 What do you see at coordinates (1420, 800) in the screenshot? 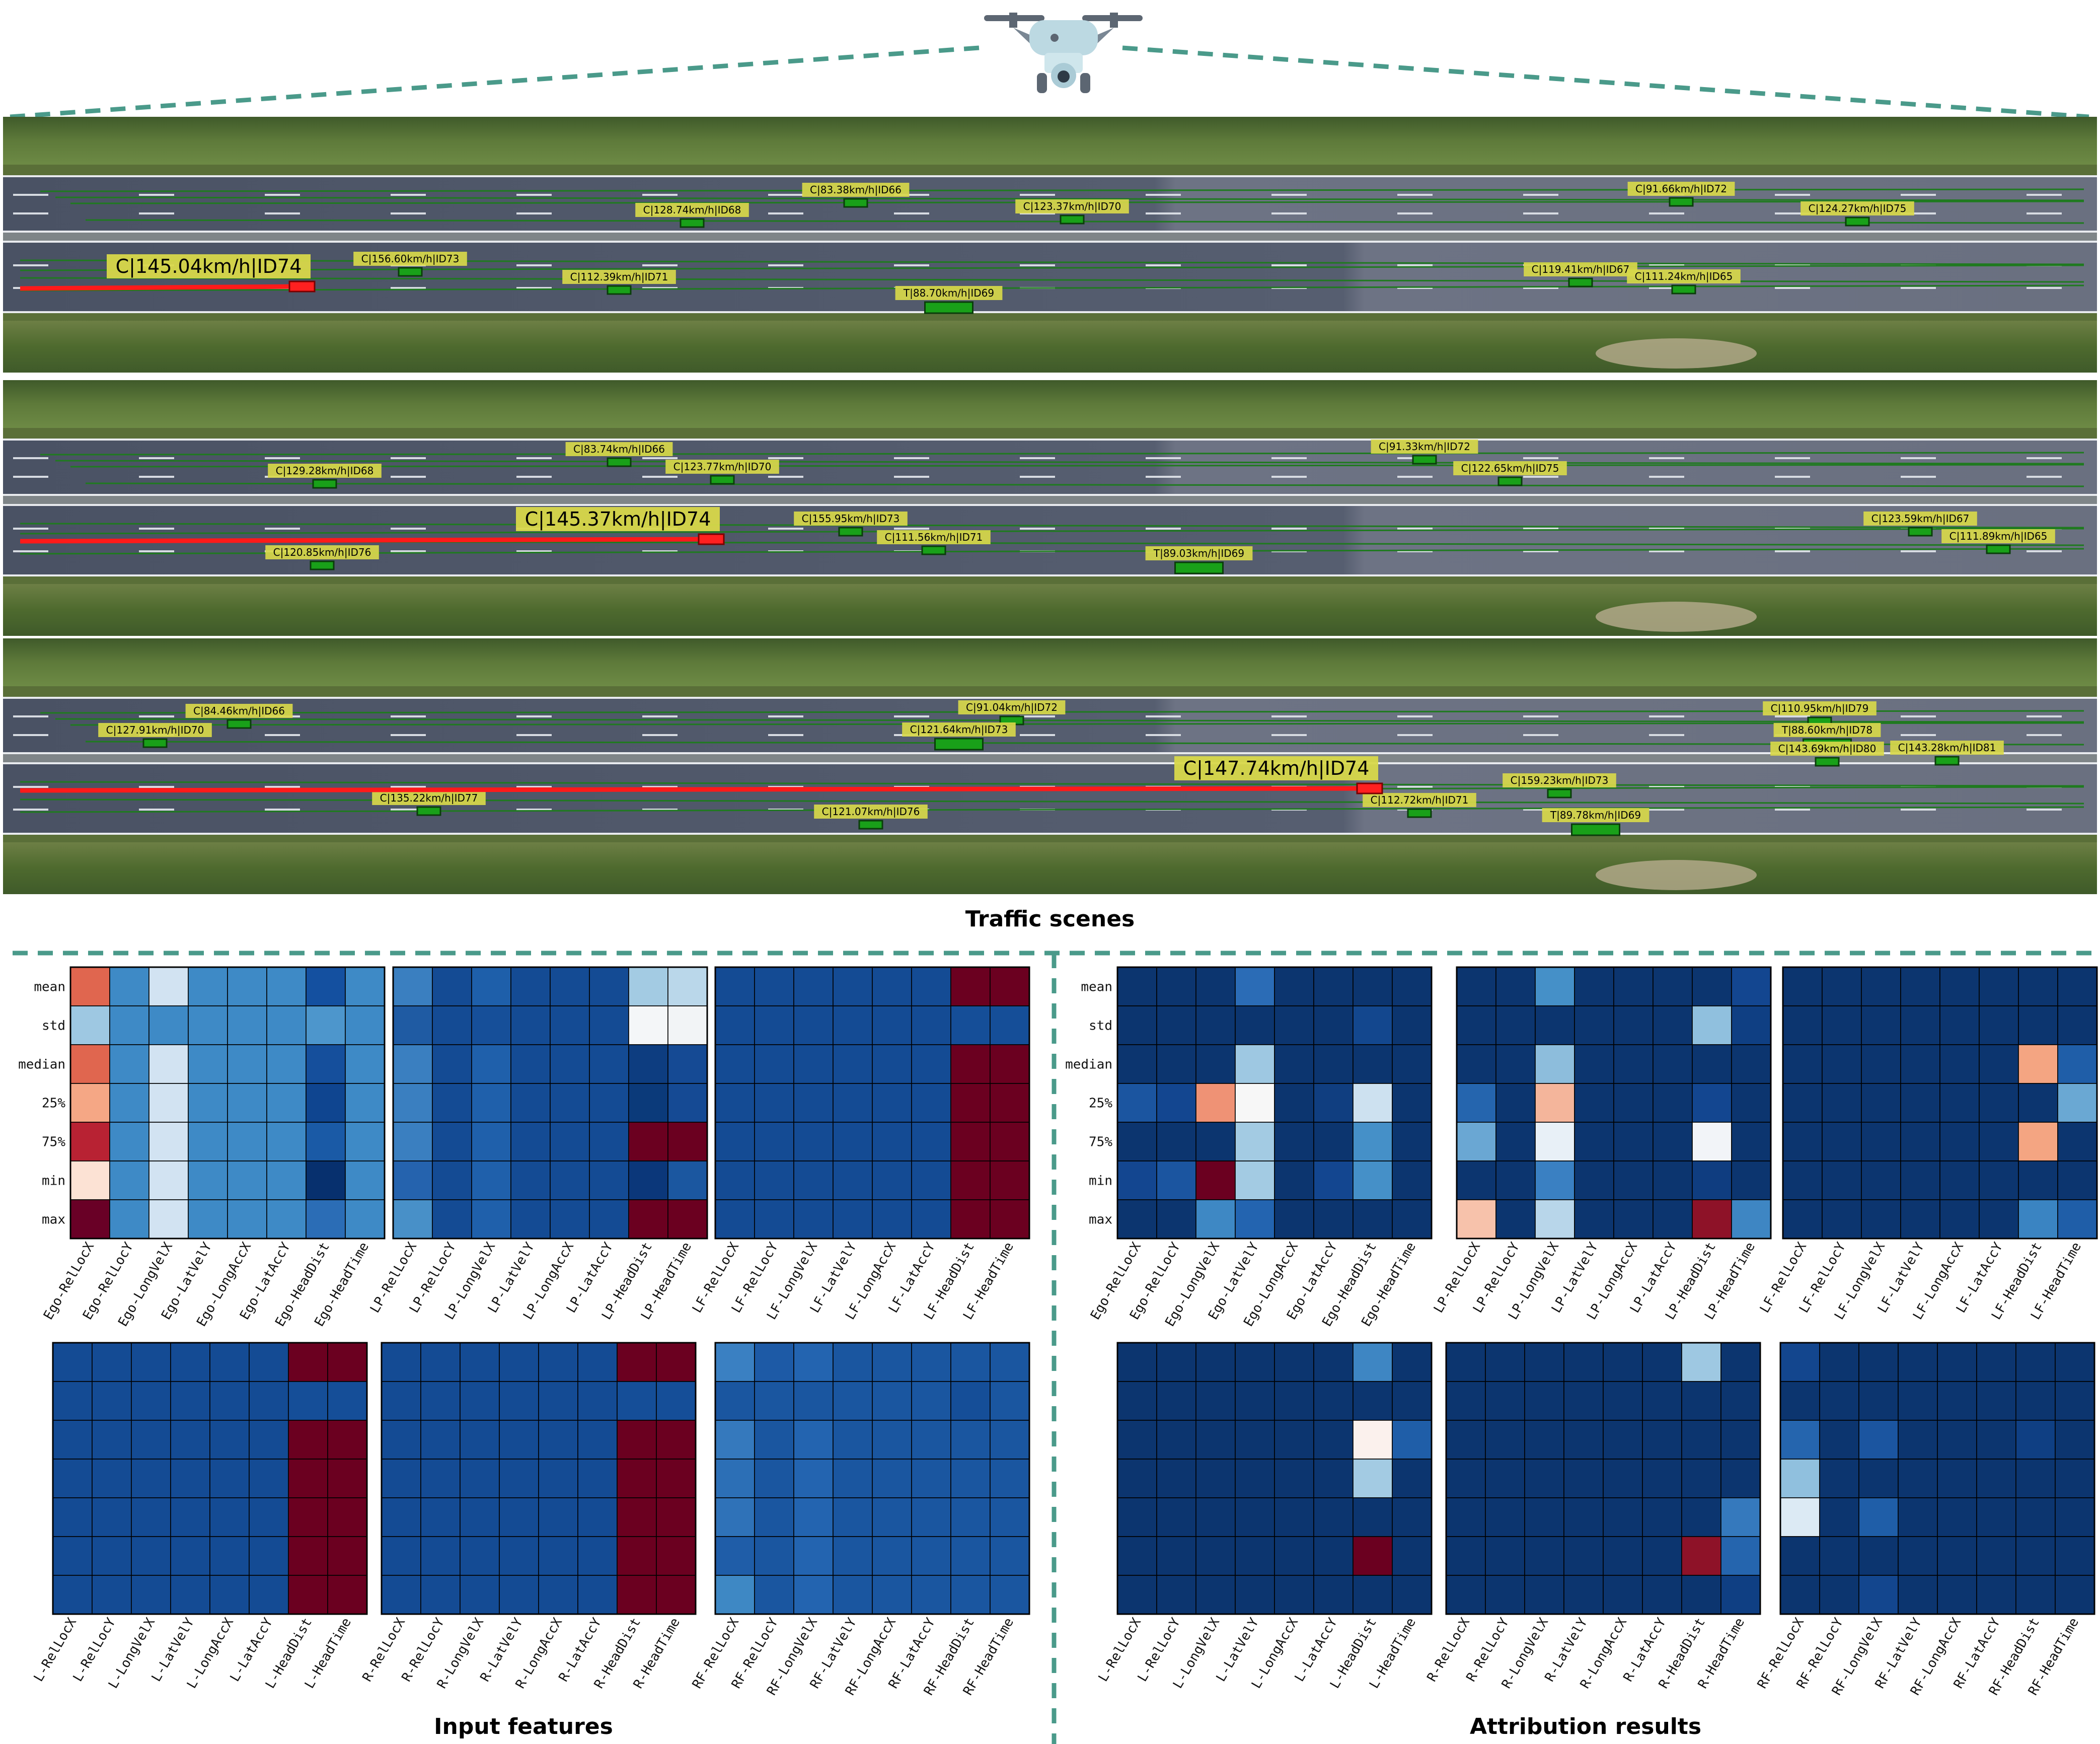
I see `vehicle-label: C|112.72km/h|ID71` at bounding box center [1420, 800].